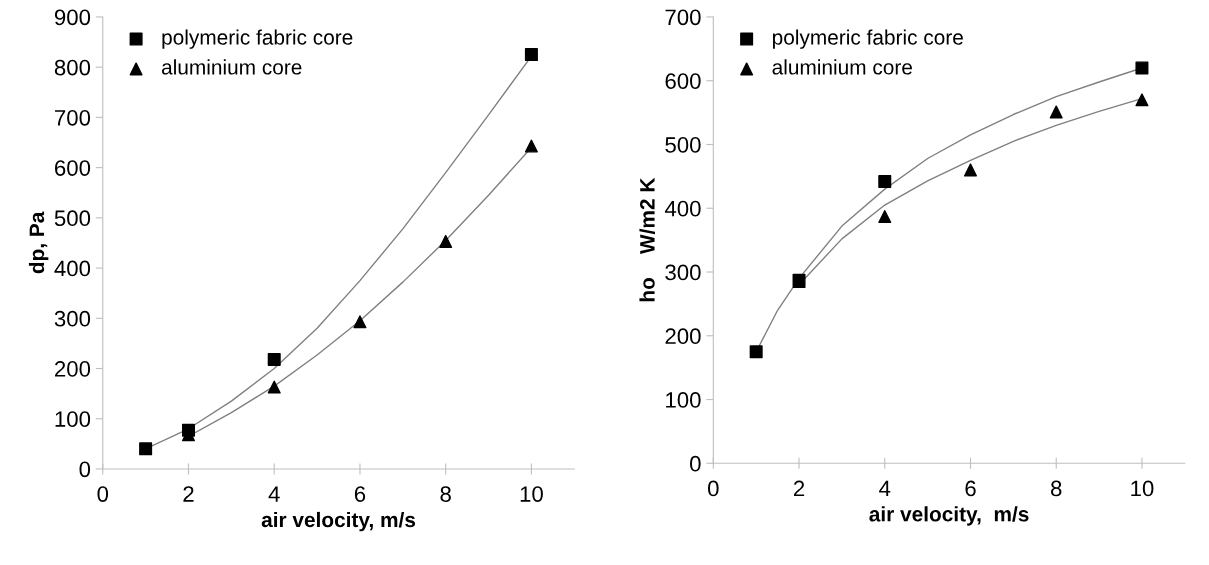 Image resolution: width=1209 pixels, height=565 pixels. I want to click on y-axis-title: dp, Pa, so click(38, 242).